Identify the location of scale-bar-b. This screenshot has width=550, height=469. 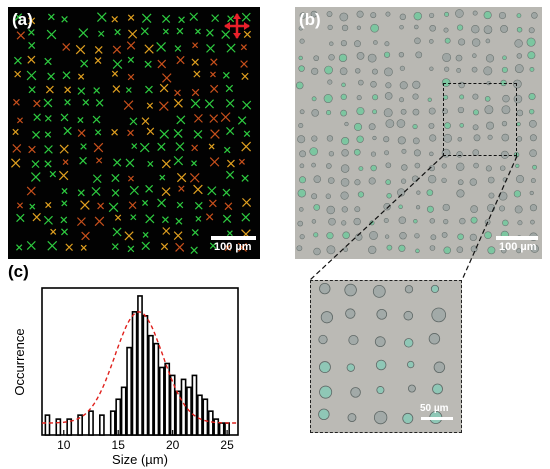
(517, 238).